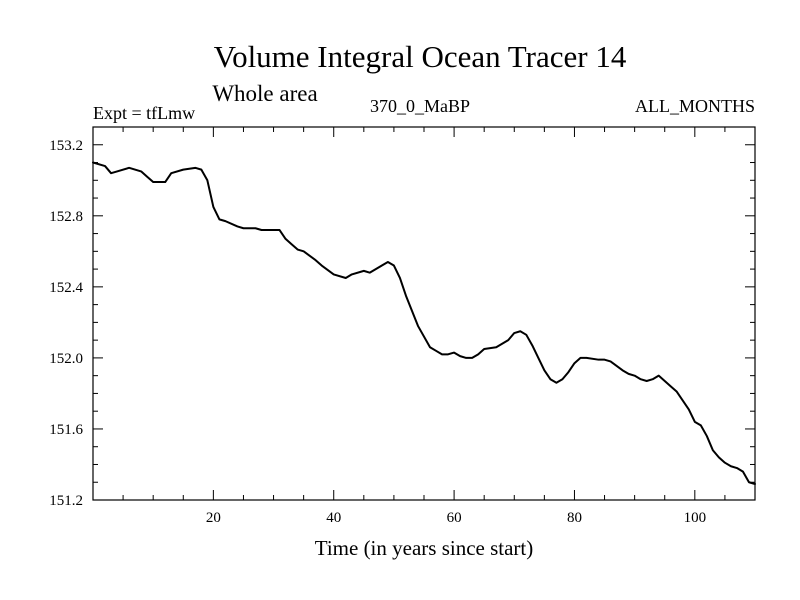 This screenshot has height=600, width=800. Describe the element at coordinates (144, 113) in the screenshot. I see `experiment-label: Expt = tfLmw` at that location.